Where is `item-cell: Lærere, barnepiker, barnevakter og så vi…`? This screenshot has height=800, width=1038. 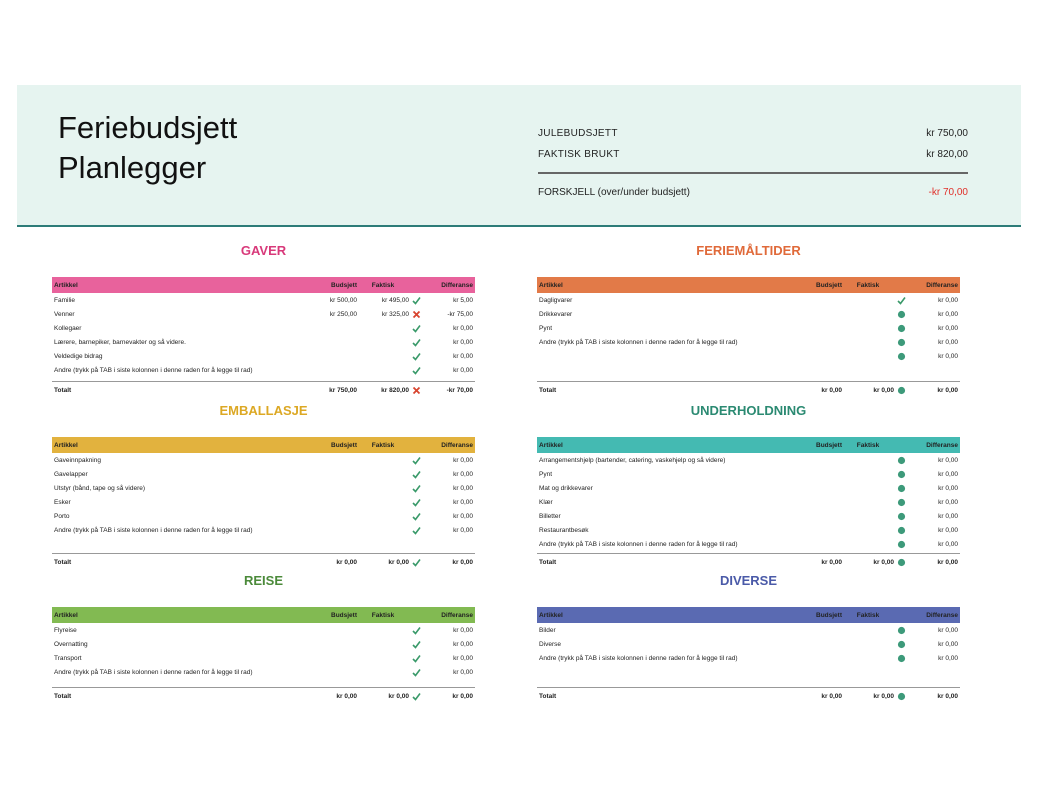 item-cell: Lærere, barnepiker, barnevakter og så vi… is located at coordinates (120, 342).